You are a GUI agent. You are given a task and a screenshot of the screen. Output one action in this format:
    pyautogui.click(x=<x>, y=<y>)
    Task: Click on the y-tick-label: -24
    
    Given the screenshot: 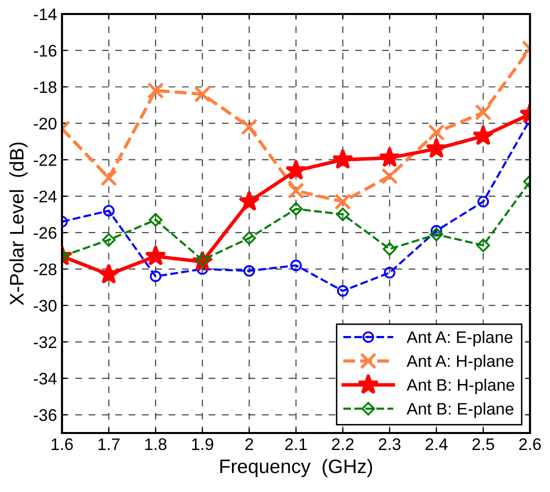 What is the action you would take?
    pyautogui.click(x=45, y=196)
    